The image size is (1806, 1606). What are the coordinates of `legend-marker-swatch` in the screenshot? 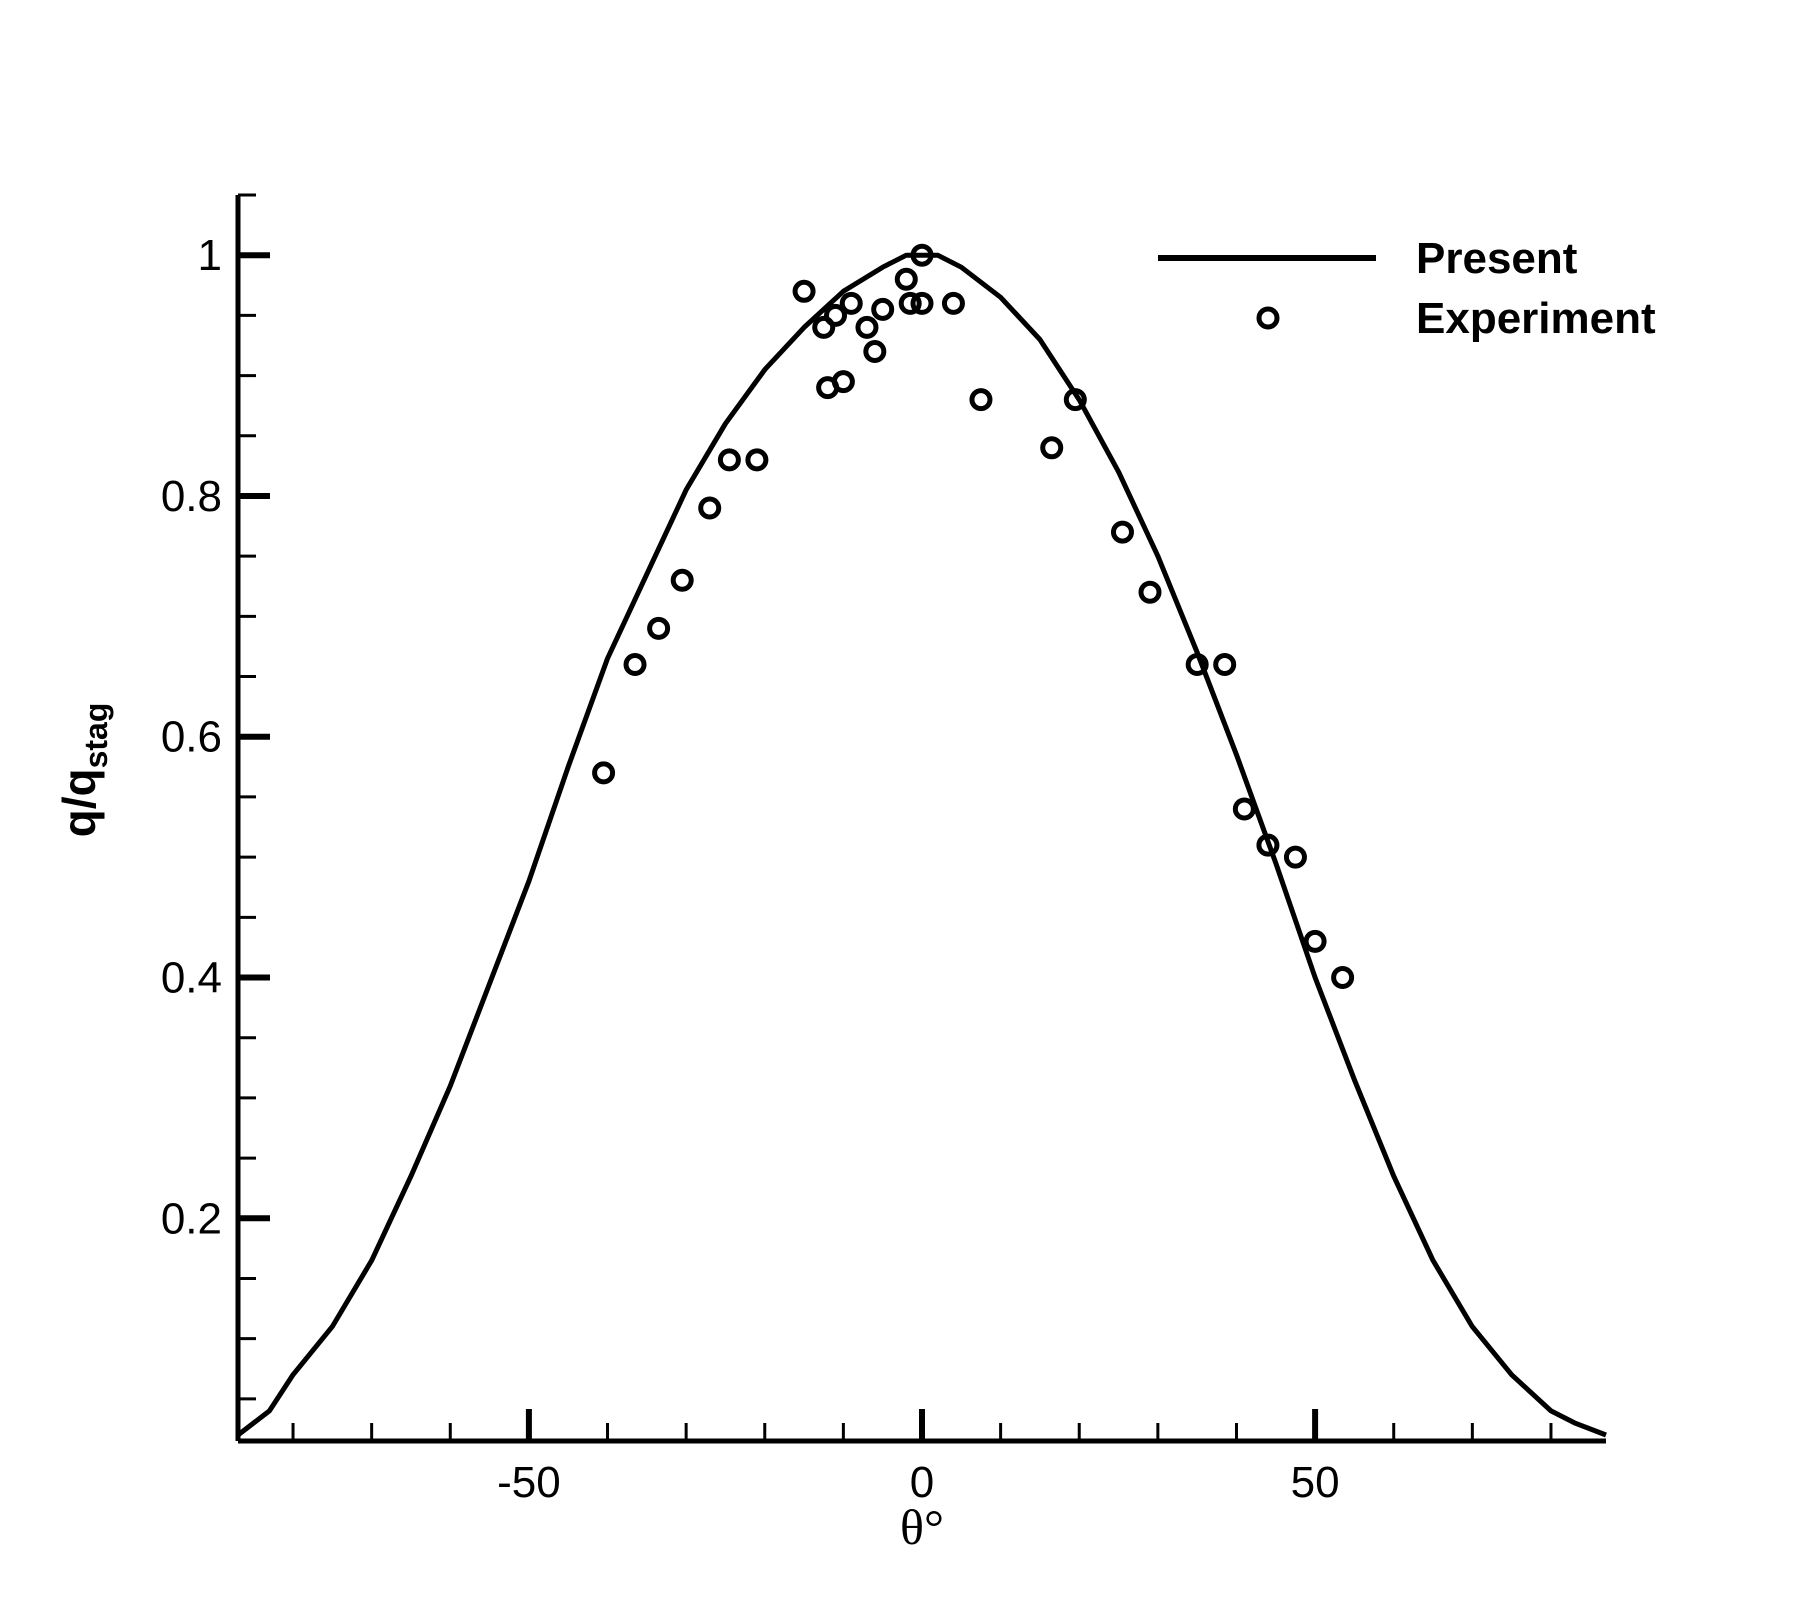 It's located at (1268, 318).